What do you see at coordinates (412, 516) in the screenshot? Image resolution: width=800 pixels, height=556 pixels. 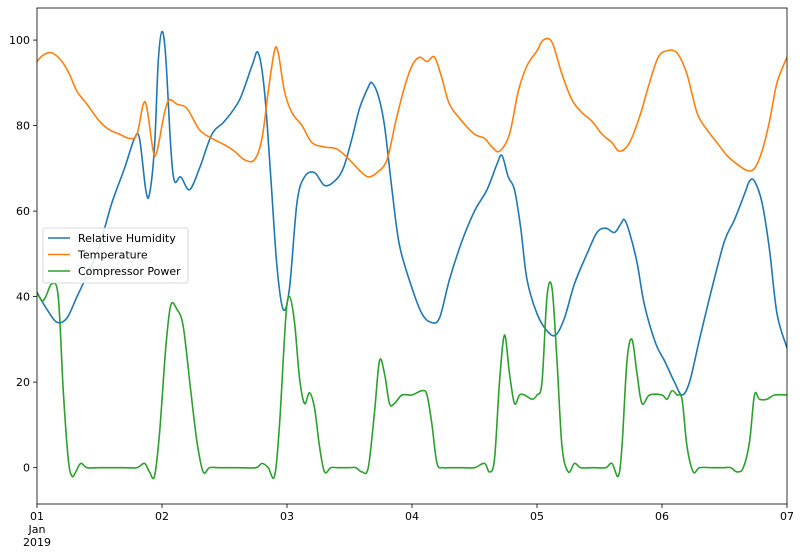 I see `x-tick-label: 04` at bounding box center [412, 516].